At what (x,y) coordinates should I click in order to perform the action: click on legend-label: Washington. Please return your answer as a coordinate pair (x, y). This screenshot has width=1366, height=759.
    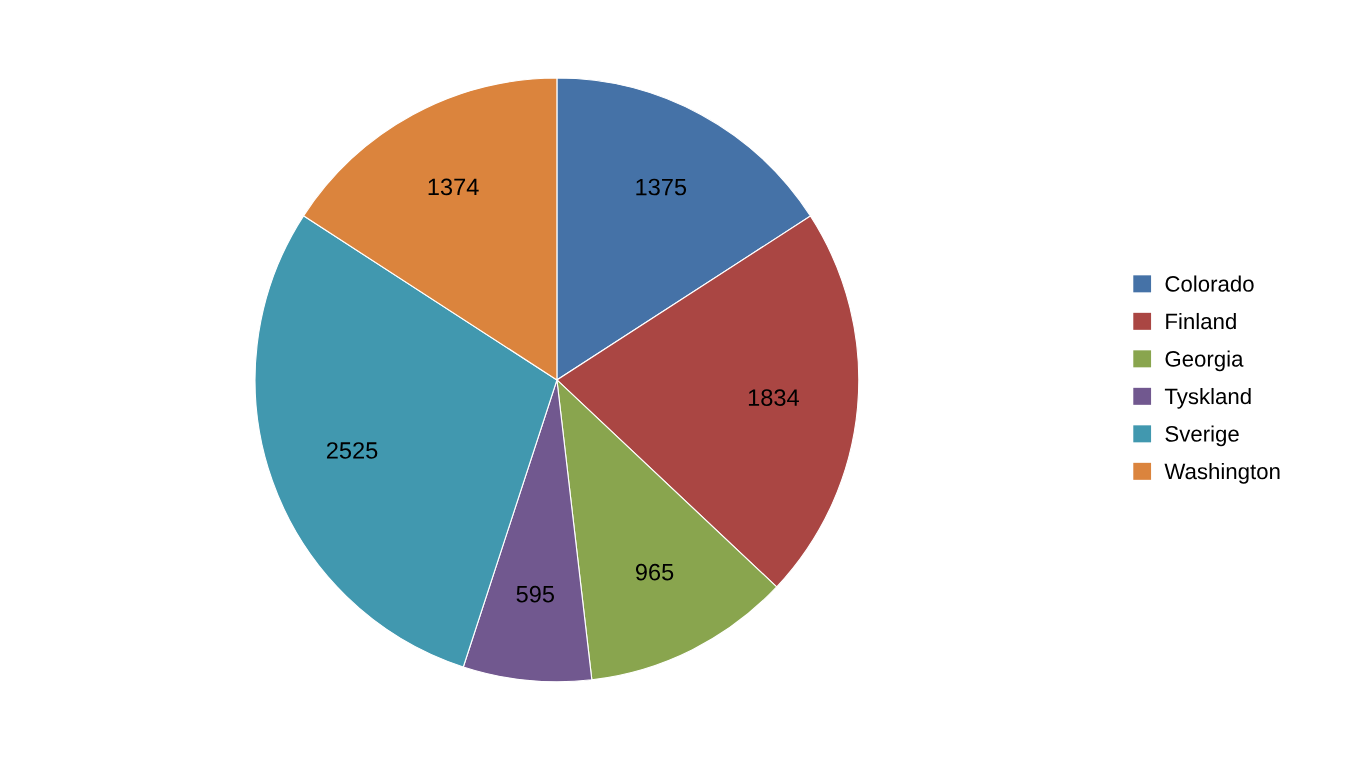
    Looking at the image, I should click on (1222, 473).